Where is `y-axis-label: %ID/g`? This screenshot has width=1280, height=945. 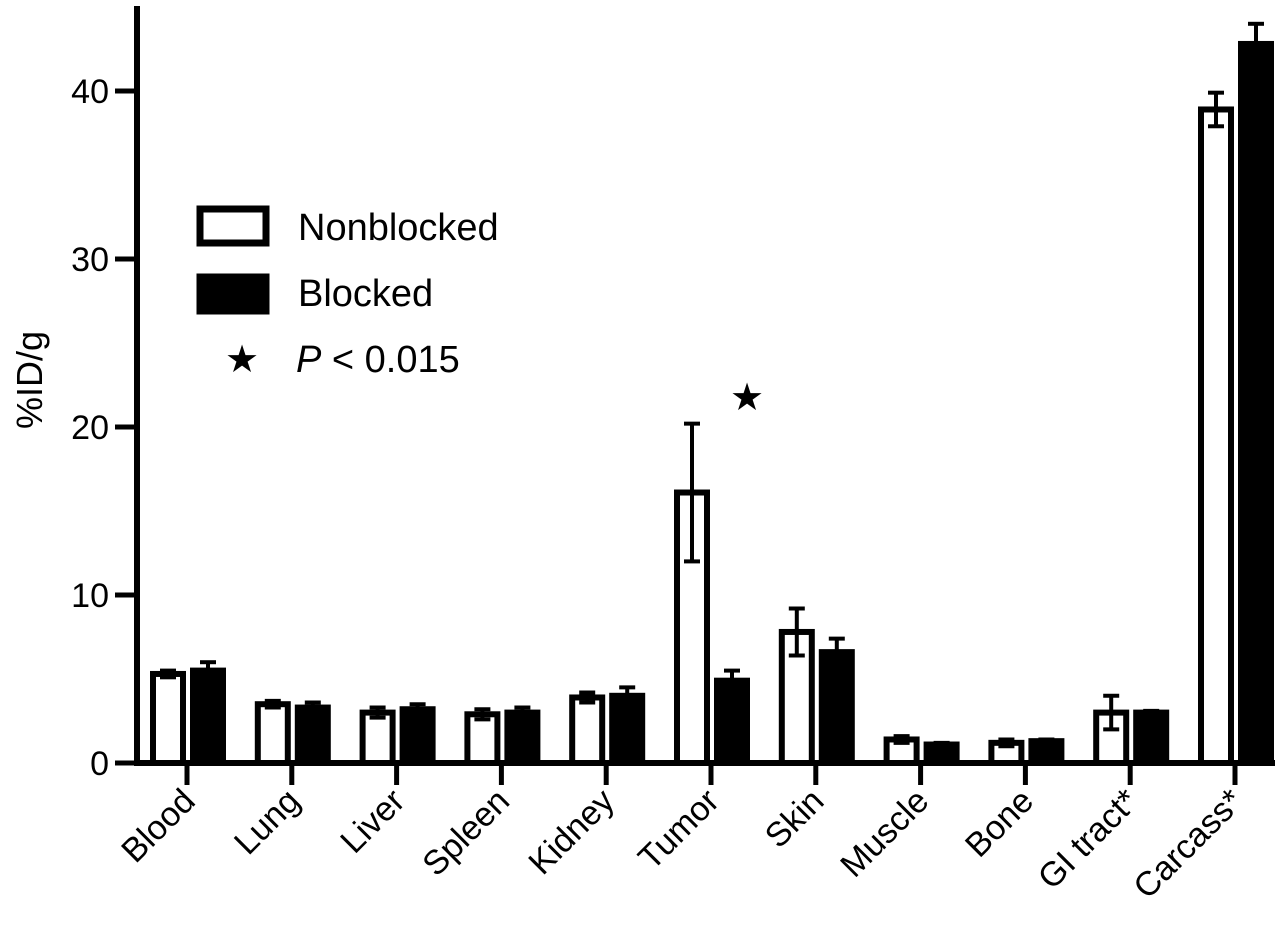
y-axis-label: %ID/g is located at coordinates (29, 380).